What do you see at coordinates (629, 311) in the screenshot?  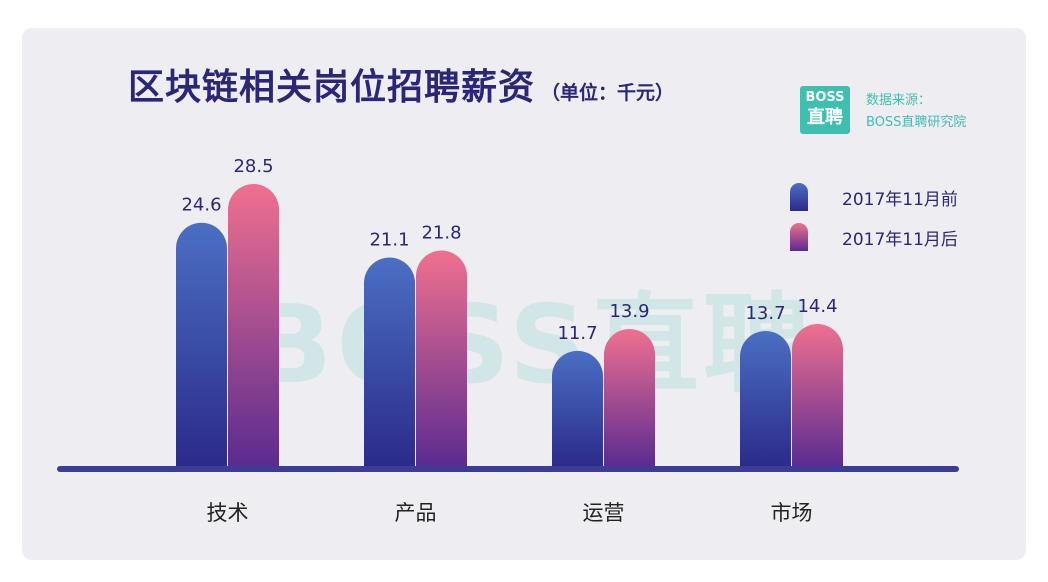 I see `value-label-after-2: 13.9` at bounding box center [629, 311].